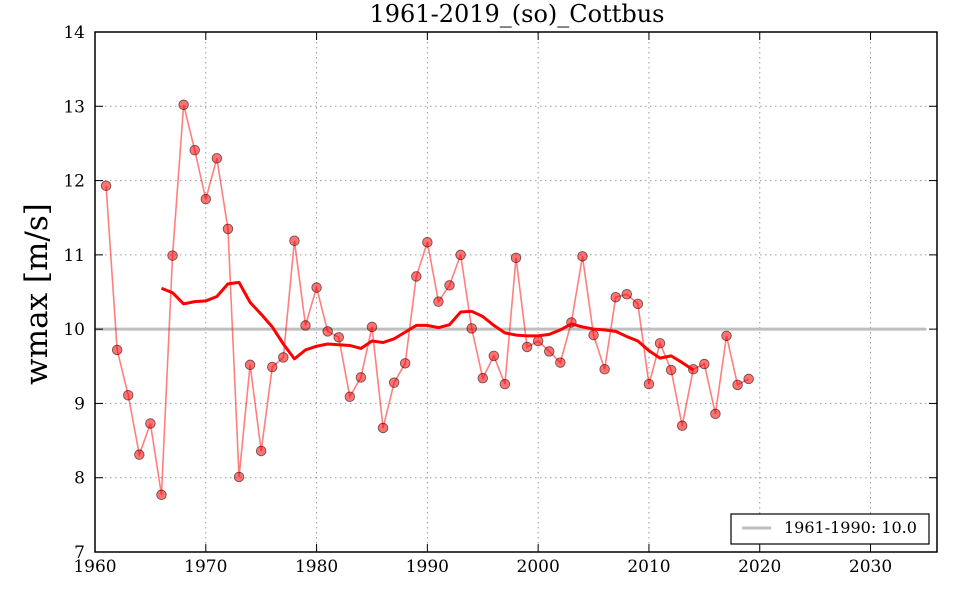 The height and width of the screenshot is (600, 960). What do you see at coordinates (74, 330) in the screenshot?
I see `y-tick-label: 10` at bounding box center [74, 330].